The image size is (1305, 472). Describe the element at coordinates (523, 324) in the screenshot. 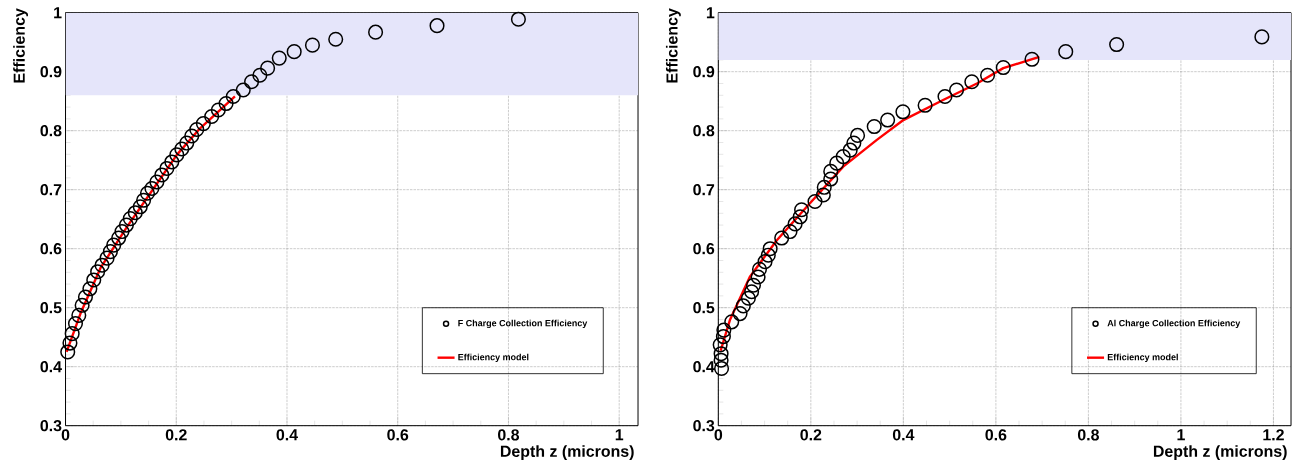

I see `legend-label: F Charge Collection Efficiency` at that location.